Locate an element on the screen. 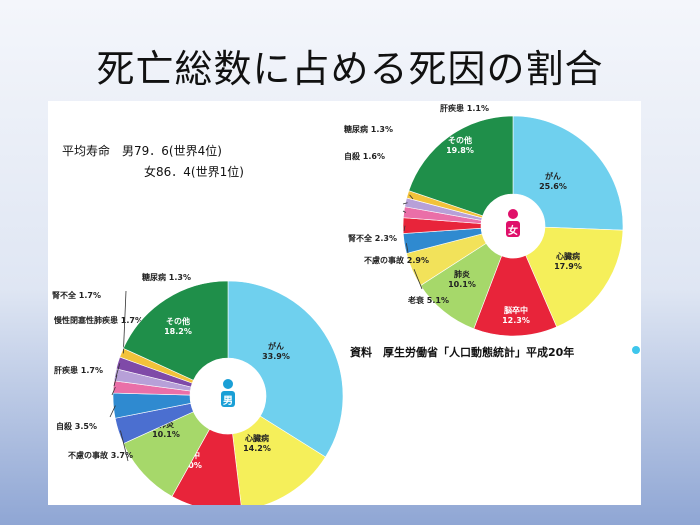  source-dot is located at coordinates (636, 350).